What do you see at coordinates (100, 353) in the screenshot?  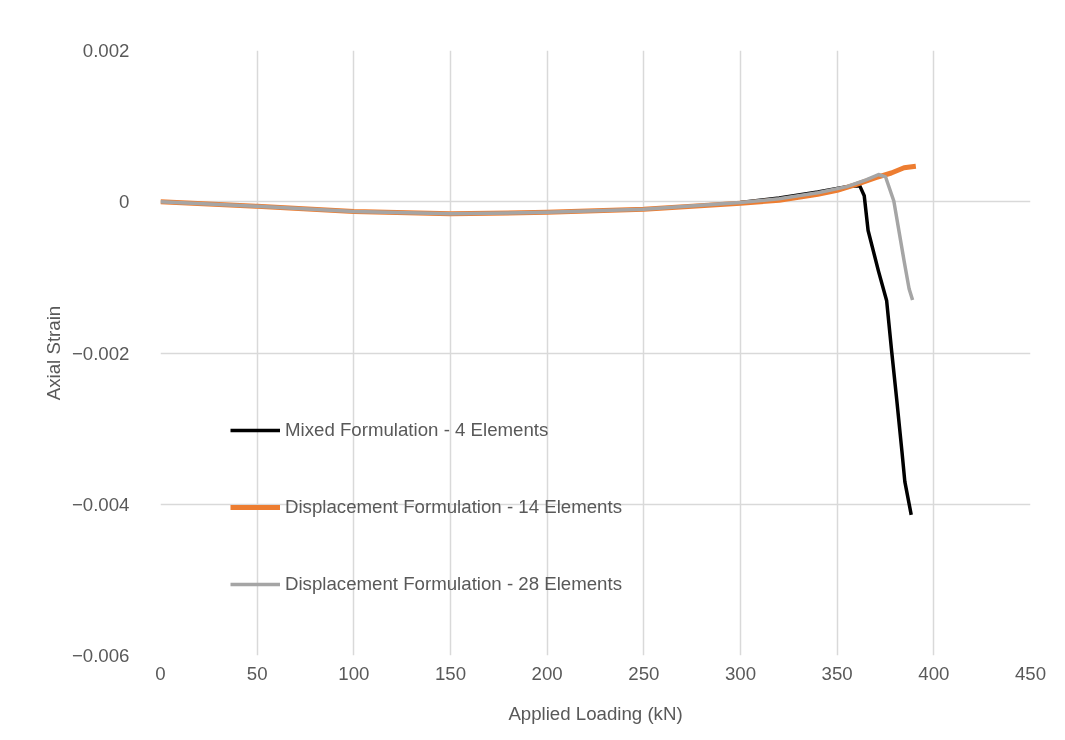 I see `y-tick-label: −0.002` at bounding box center [100, 353].